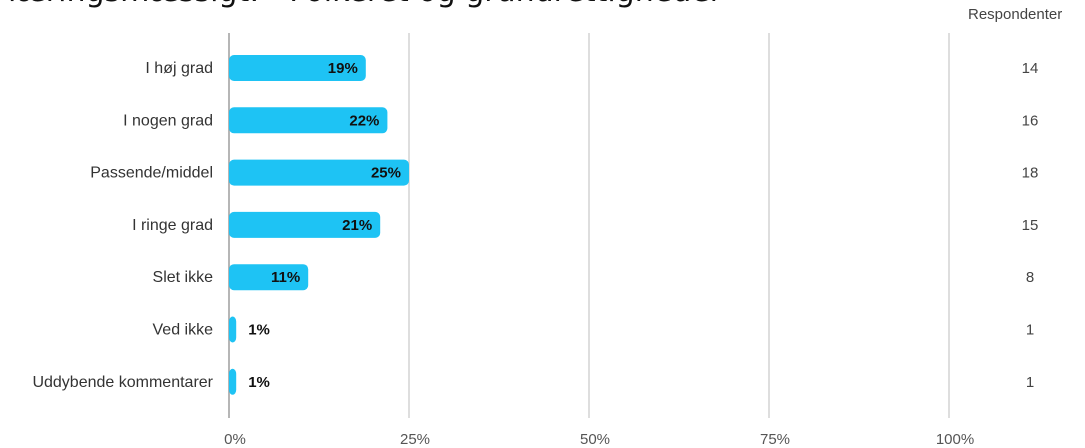 This screenshot has height=448, width=1085. Describe the element at coordinates (343, 68) in the screenshot. I see `bar-value-label: 19%` at that location.